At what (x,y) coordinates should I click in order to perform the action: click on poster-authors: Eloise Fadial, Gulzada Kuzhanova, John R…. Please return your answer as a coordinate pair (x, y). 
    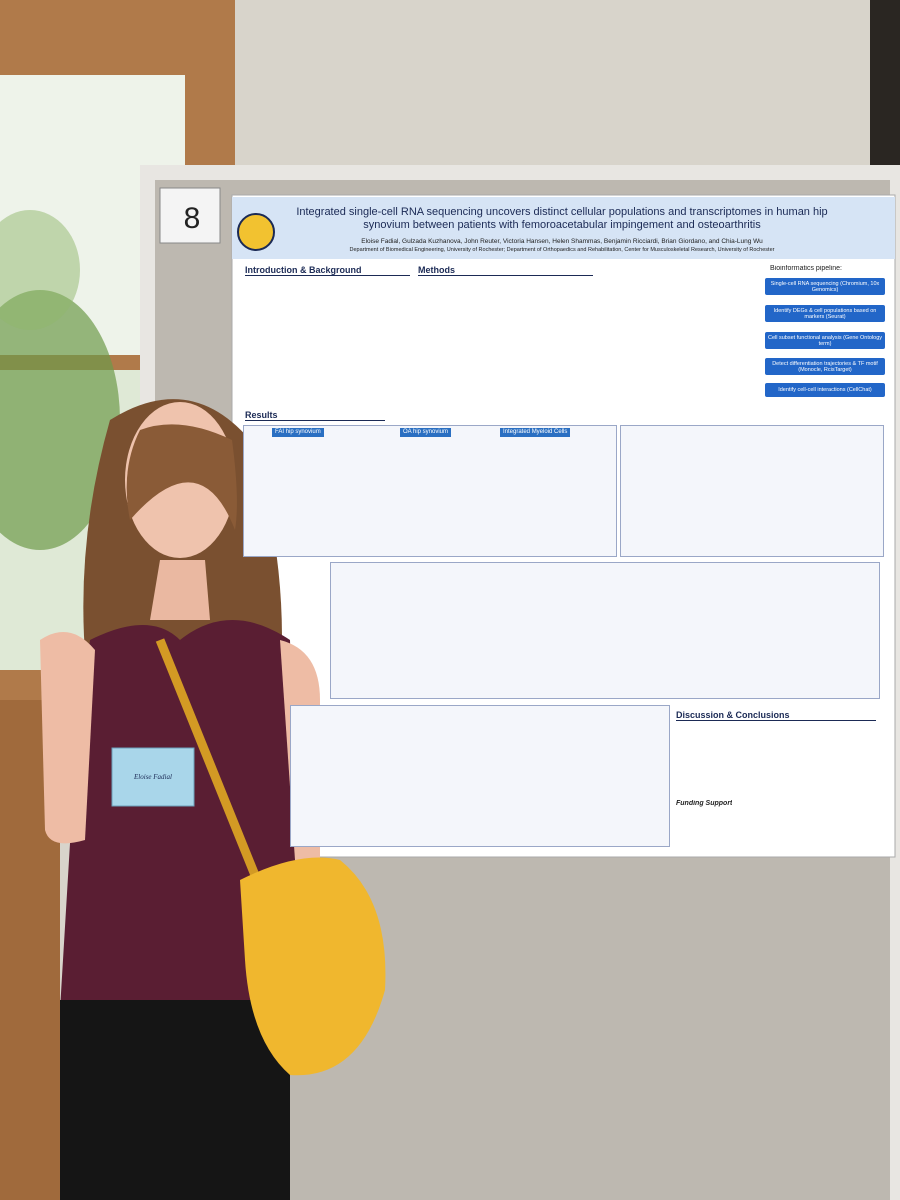
    Looking at the image, I should click on (562, 241).